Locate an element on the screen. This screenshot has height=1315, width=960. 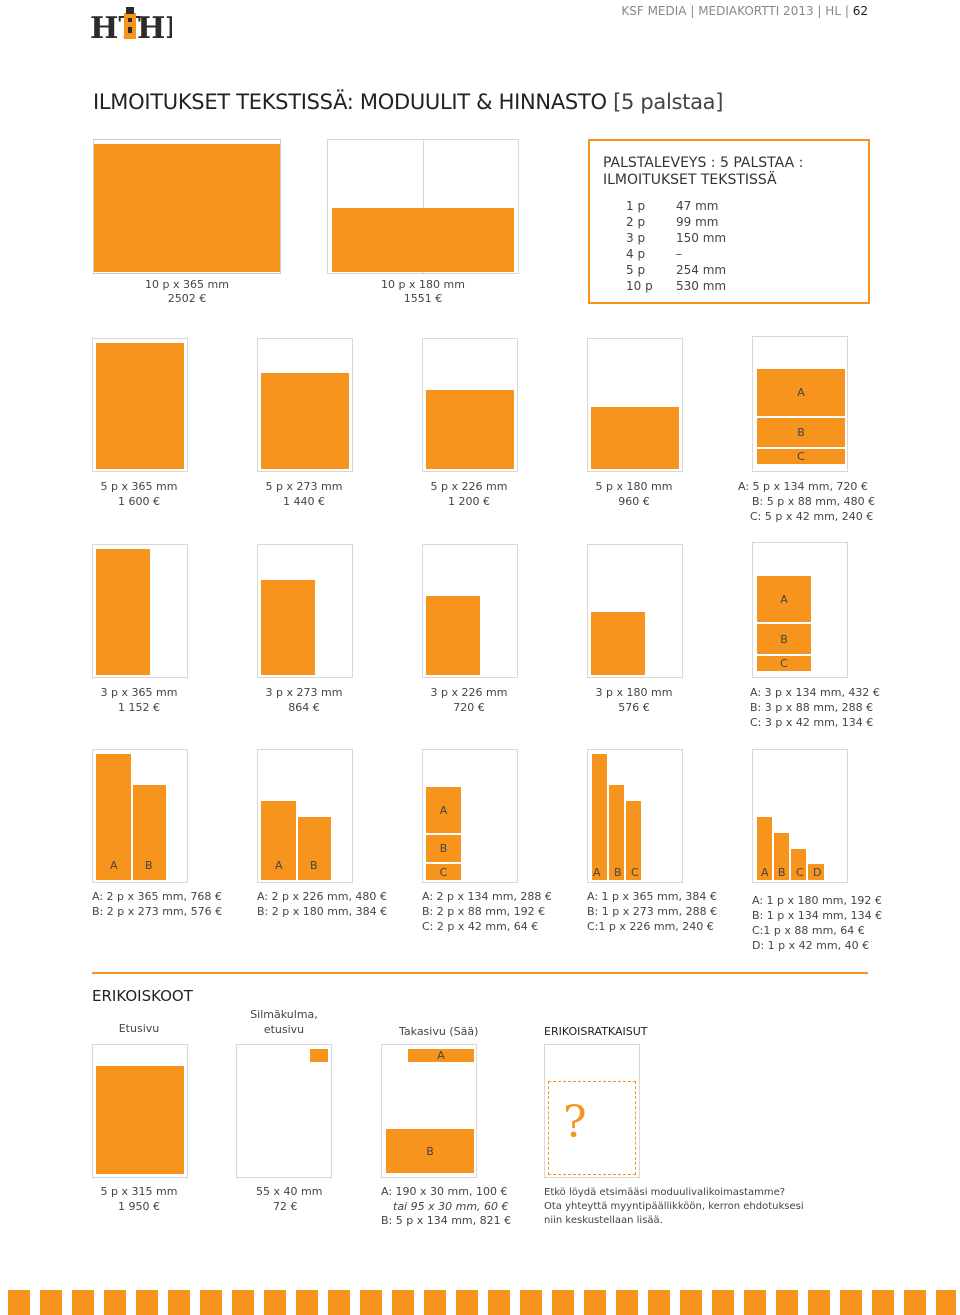
module-half-price: 1551 € is located at coordinates (423, 298).